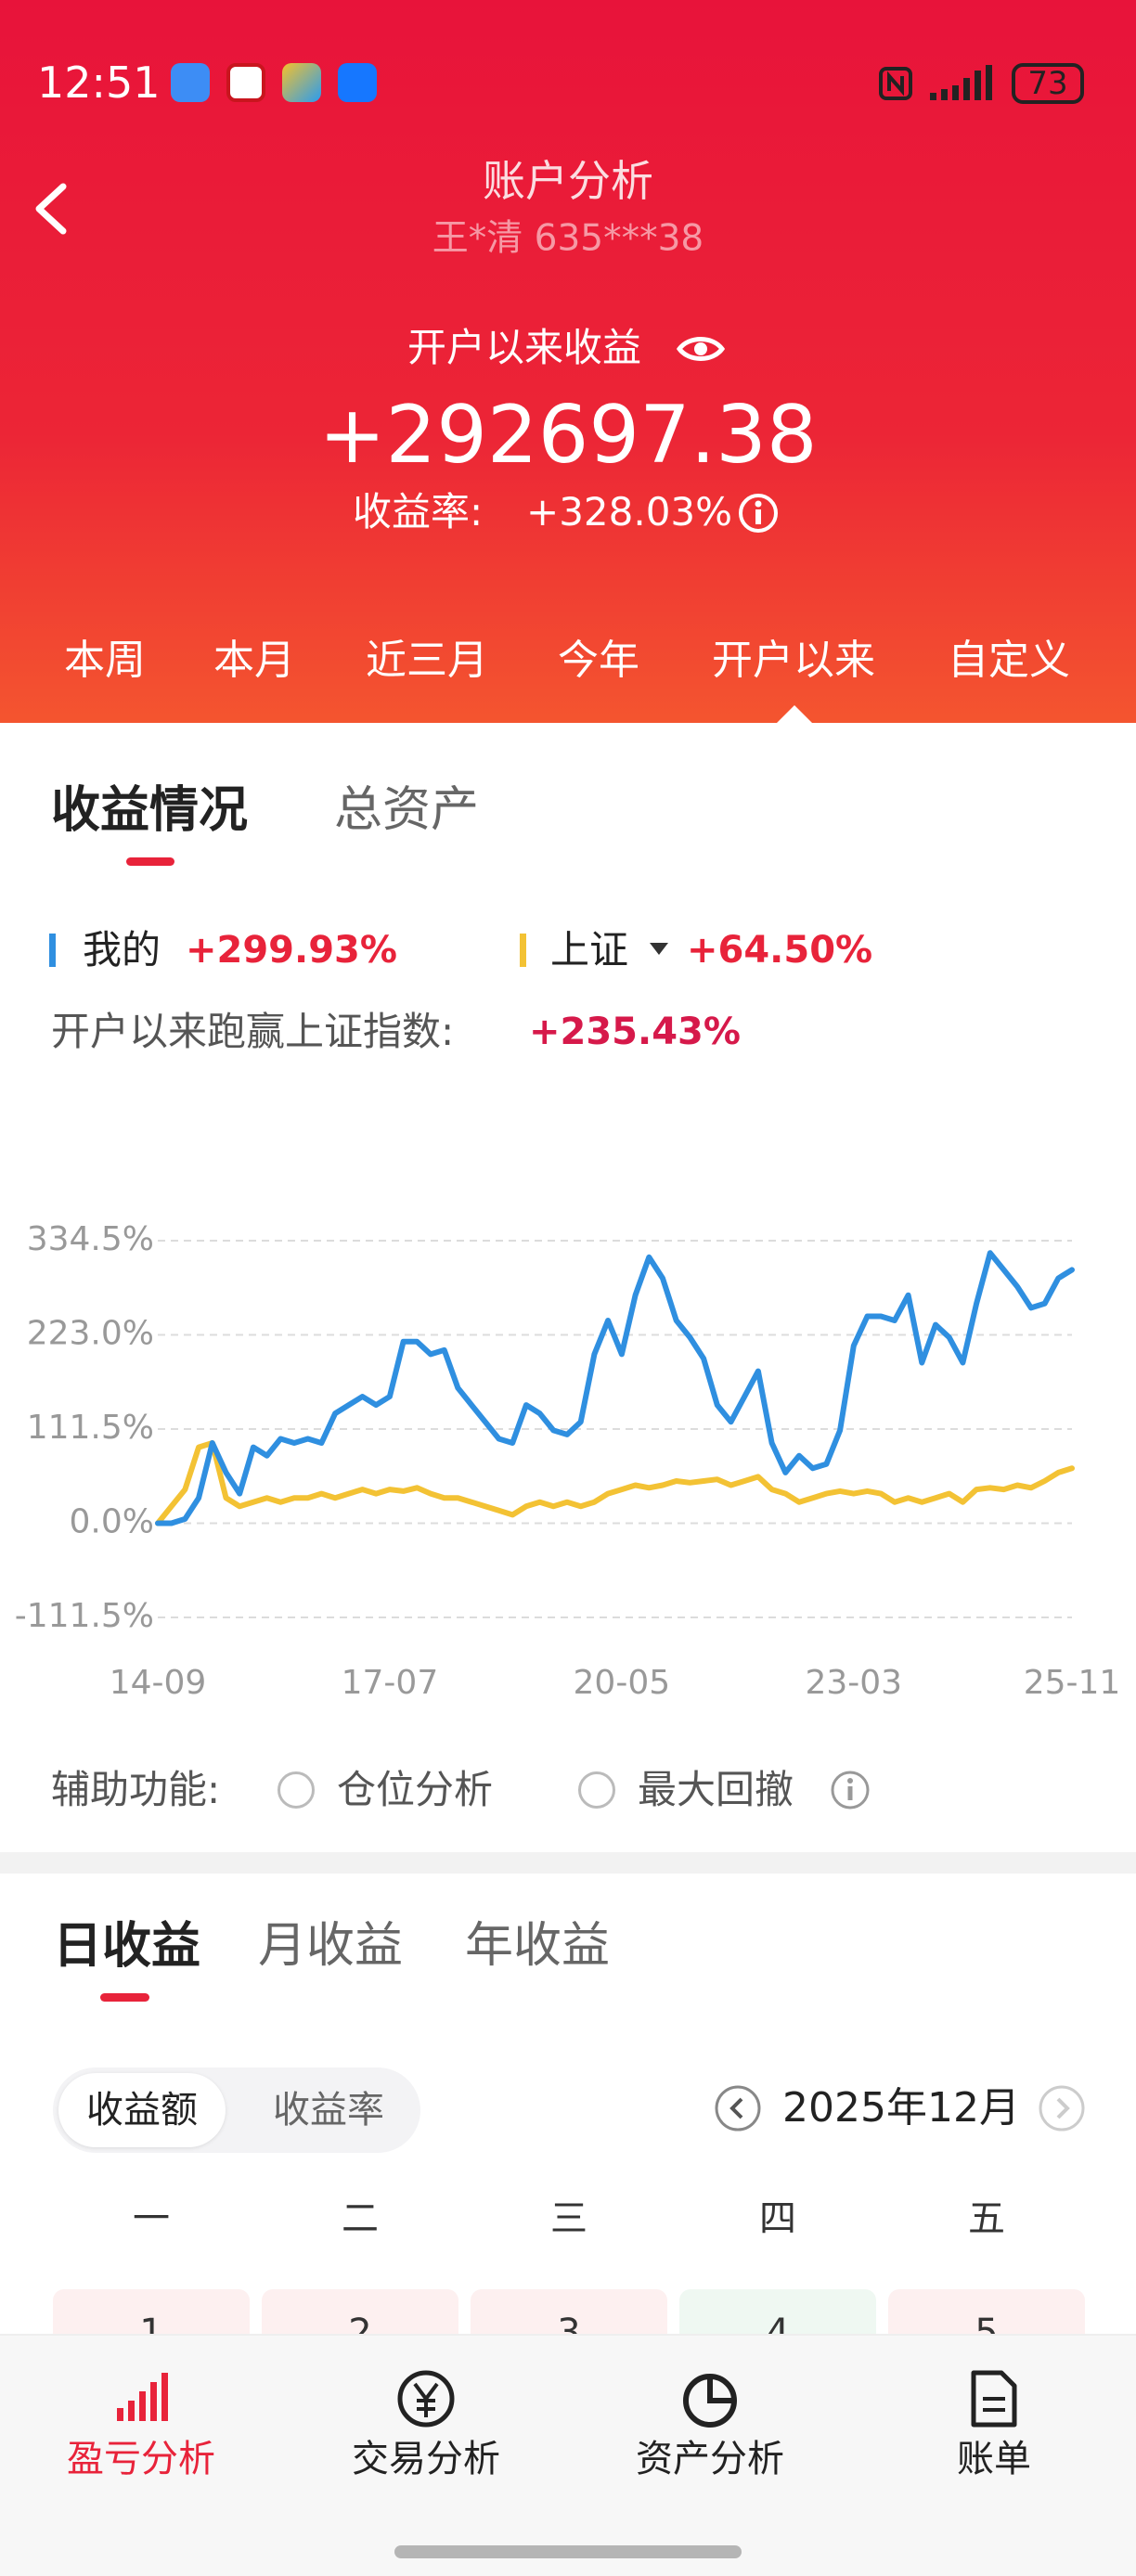 Image resolution: width=1136 pixels, height=2576 pixels. Describe the element at coordinates (90, 1428) in the screenshot. I see `y-tick-label: 111.5%` at that location.